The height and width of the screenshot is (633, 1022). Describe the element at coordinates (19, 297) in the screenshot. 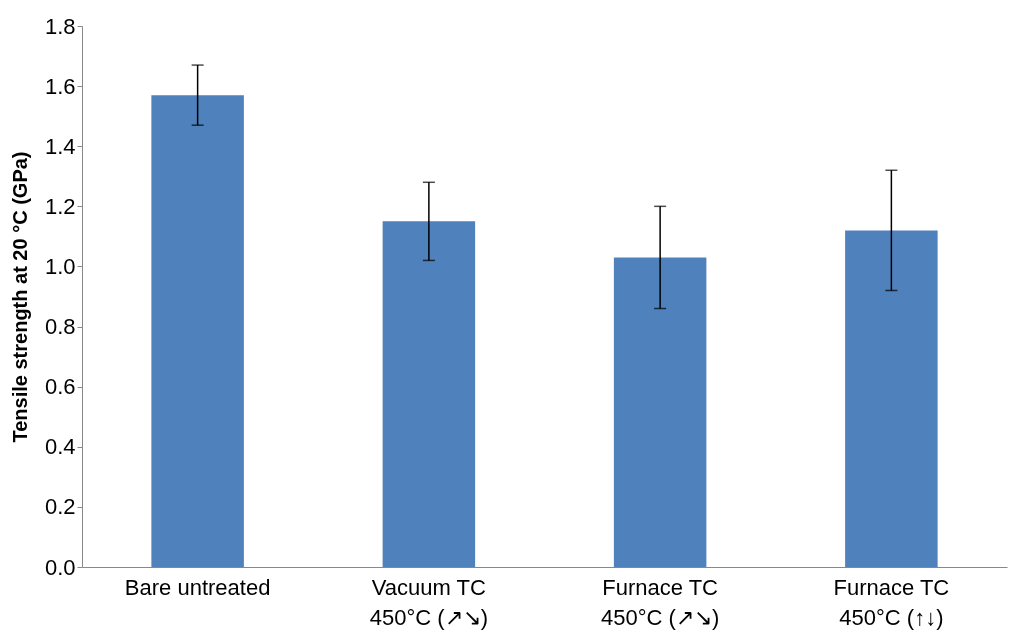

I see `y-axis-title: Tensile strength at 20 °C (GPa)` at that location.